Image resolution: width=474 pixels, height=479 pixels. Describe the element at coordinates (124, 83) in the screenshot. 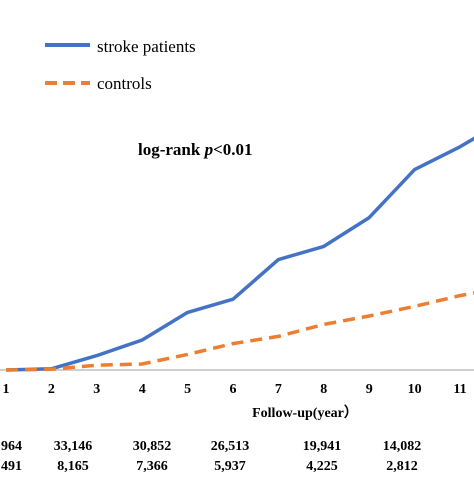

I see `legend-label-controls: controls` at that location.